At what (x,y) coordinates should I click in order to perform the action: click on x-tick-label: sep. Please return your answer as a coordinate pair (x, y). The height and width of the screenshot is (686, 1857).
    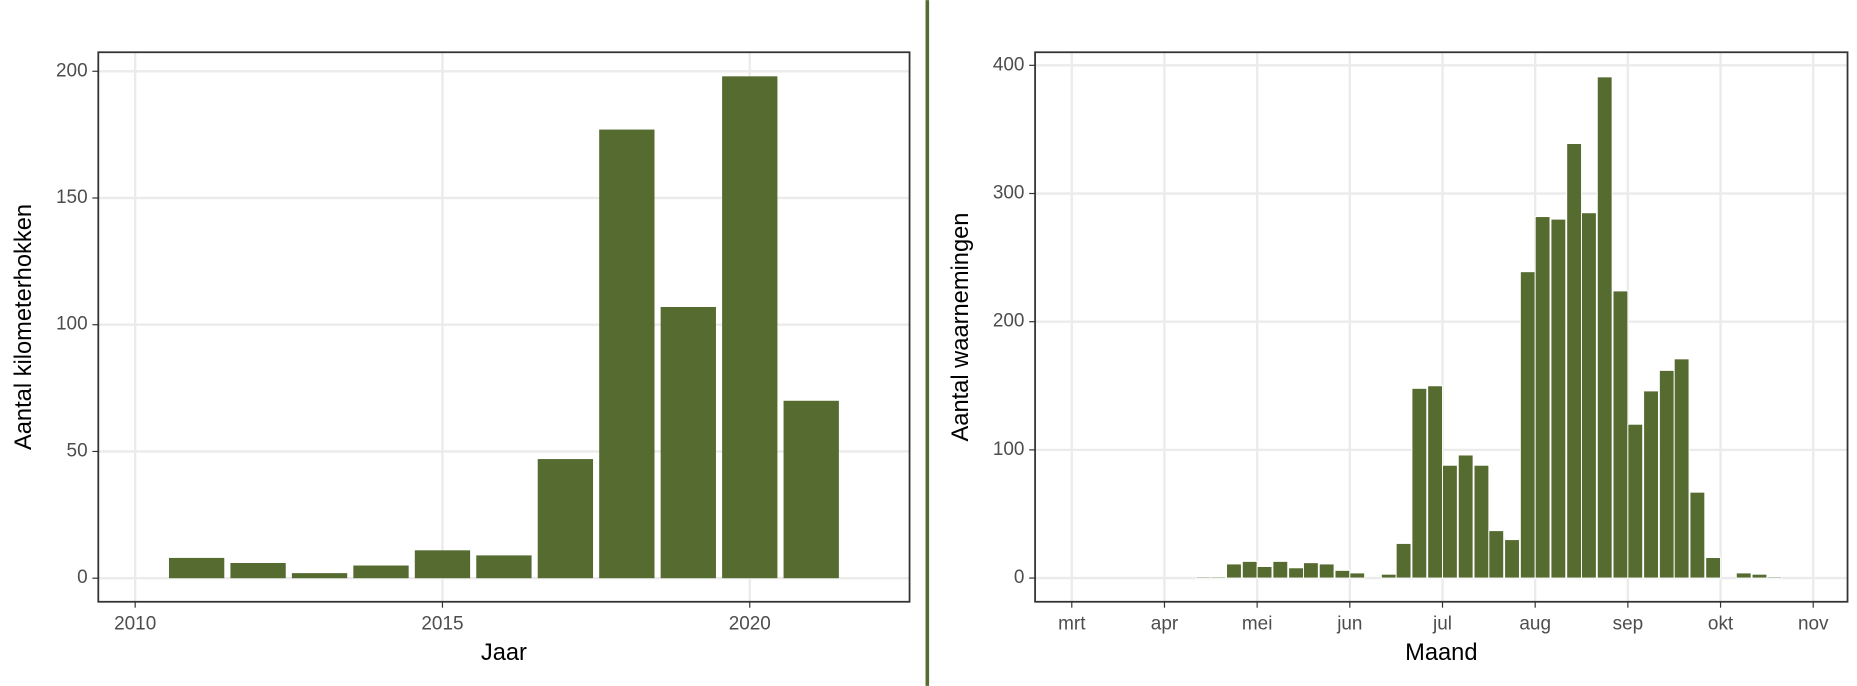
    Looking at the image, I should click on (1628, 623).